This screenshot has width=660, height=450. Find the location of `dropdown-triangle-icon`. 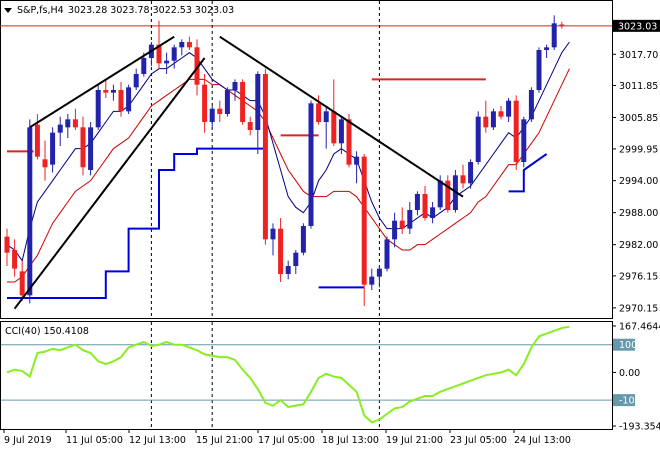

dropdown-triangle-icon is located at coordinates (8, 10).